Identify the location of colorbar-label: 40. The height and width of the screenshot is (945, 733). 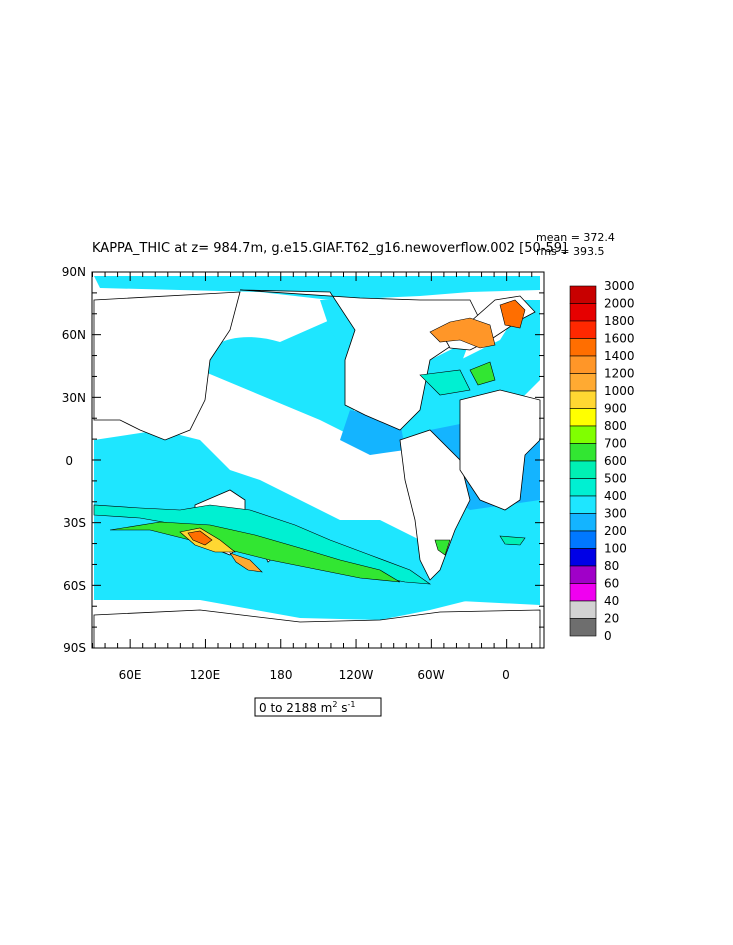
(611, 601).